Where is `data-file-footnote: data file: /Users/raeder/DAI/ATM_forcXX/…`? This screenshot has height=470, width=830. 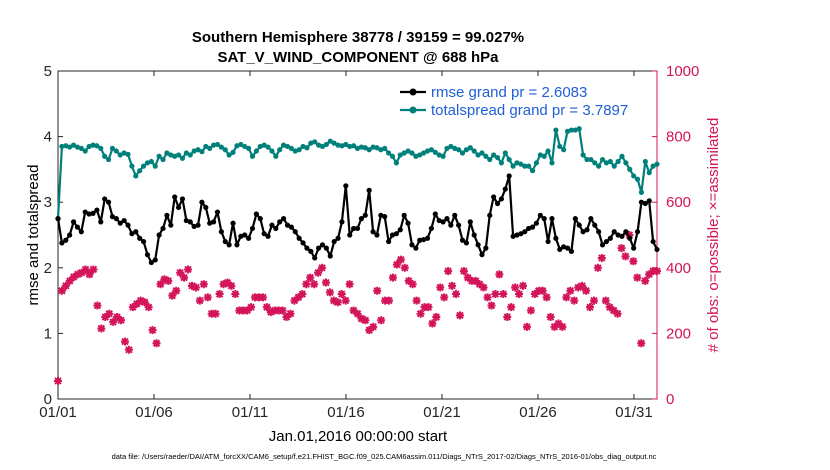
data-file-footnote: data file: /Users/raeder/DAI/ATM_forcXX/… is located at coordinates (384, 456).